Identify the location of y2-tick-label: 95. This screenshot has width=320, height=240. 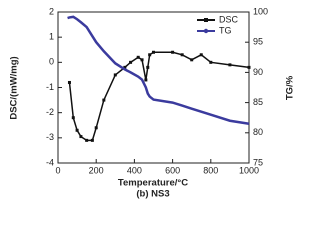
(258, 42).